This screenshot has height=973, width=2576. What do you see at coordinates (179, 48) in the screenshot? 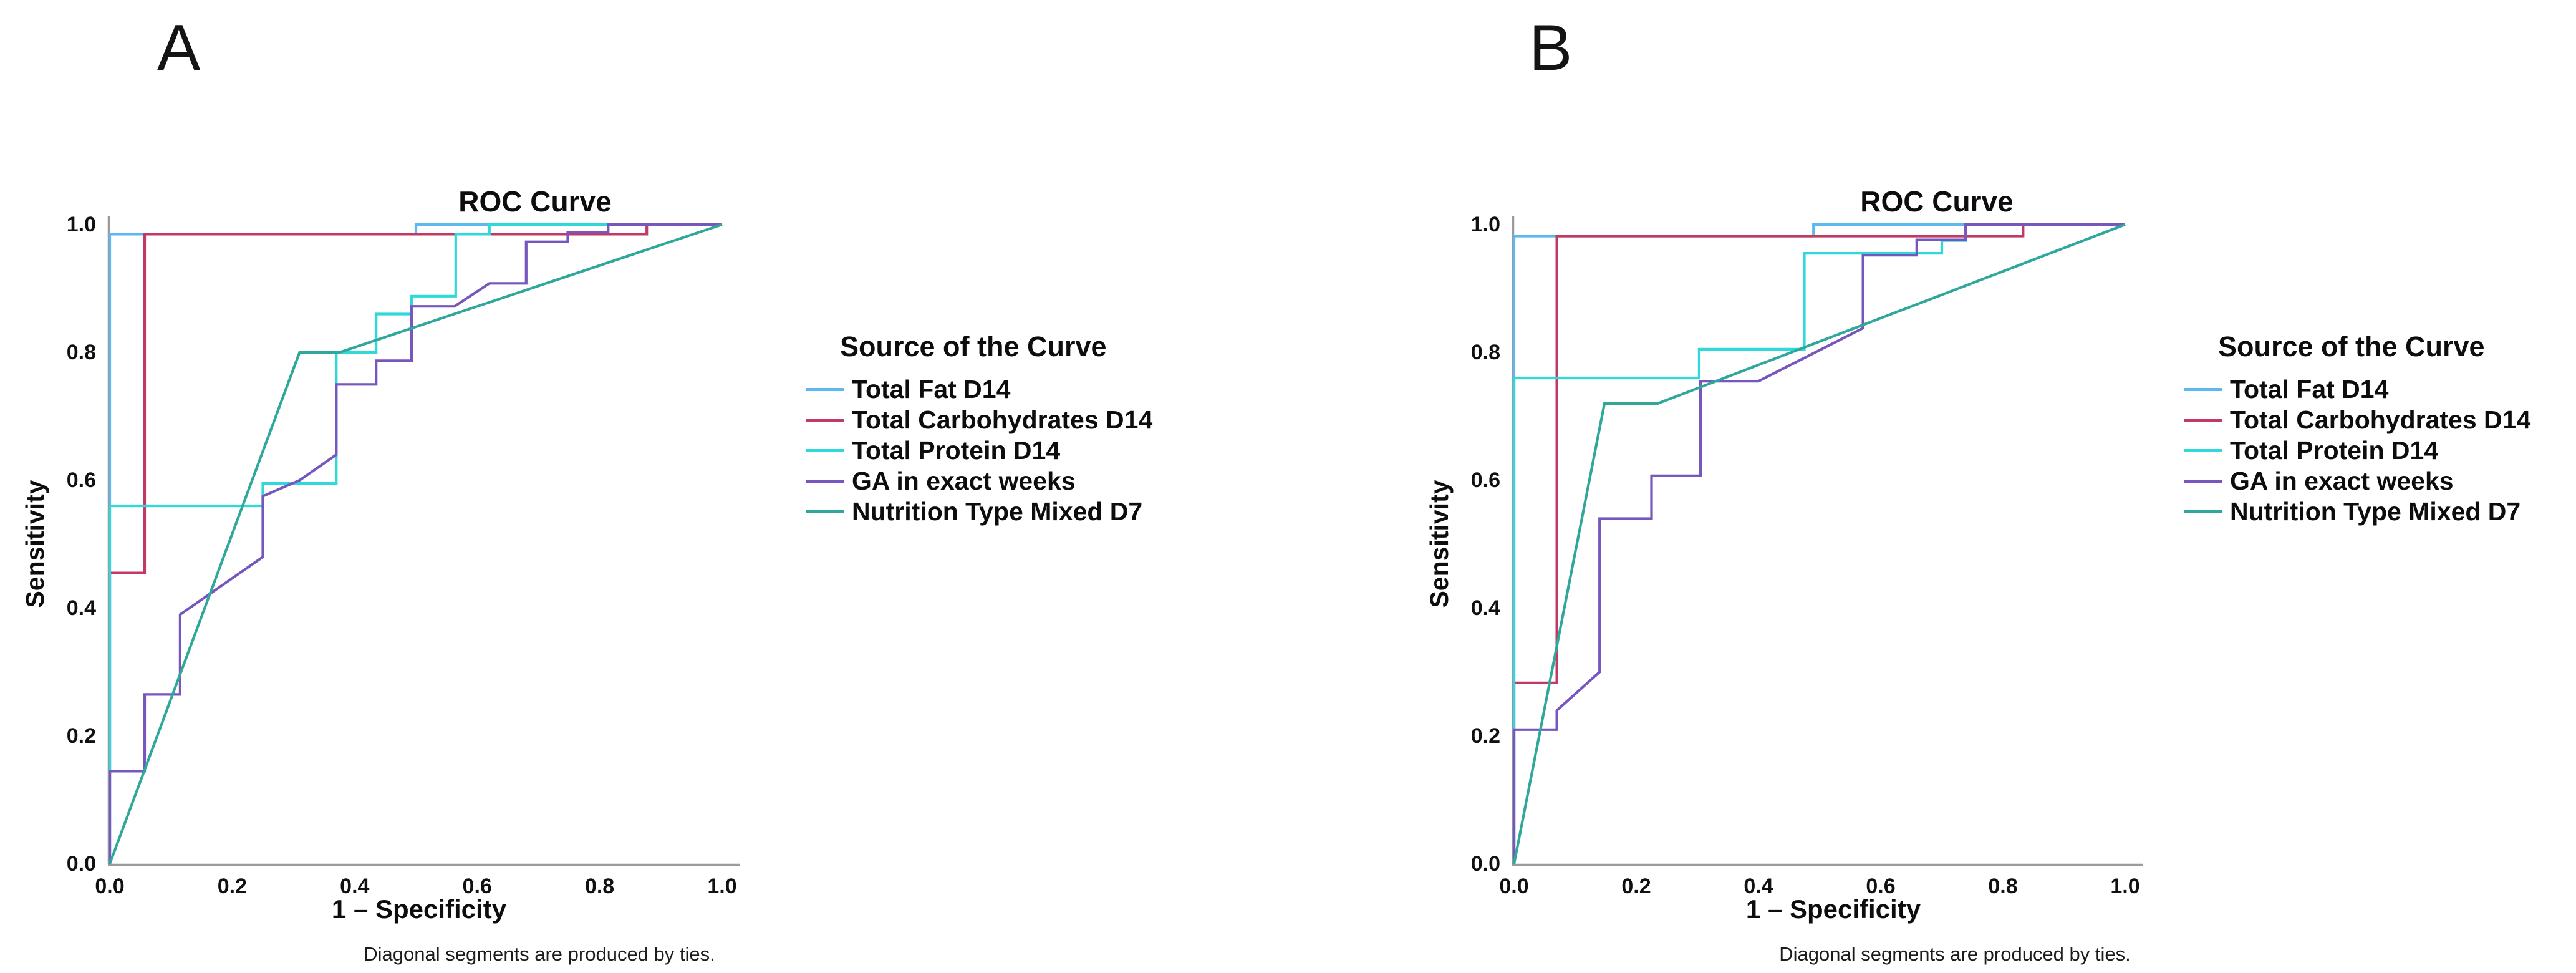
I see `panel-letter: A` at bounding box center [179, 48].